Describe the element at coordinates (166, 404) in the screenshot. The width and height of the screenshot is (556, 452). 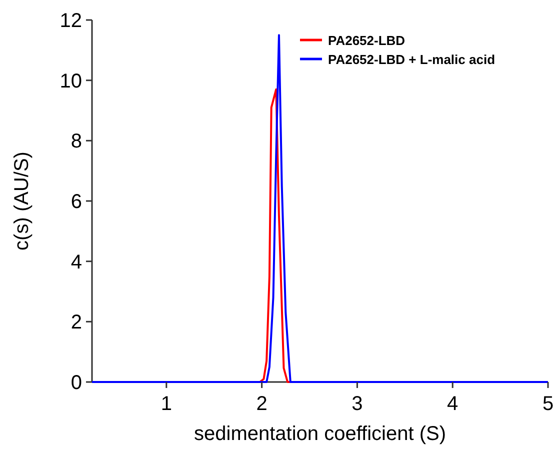
I see `x-tick-label: 1` at that location.